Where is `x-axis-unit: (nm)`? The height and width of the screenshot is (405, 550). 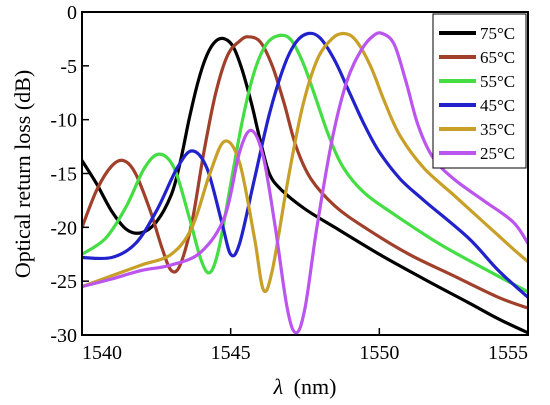 x-axis-unit: (nm) is located at coordinates (315, 386).